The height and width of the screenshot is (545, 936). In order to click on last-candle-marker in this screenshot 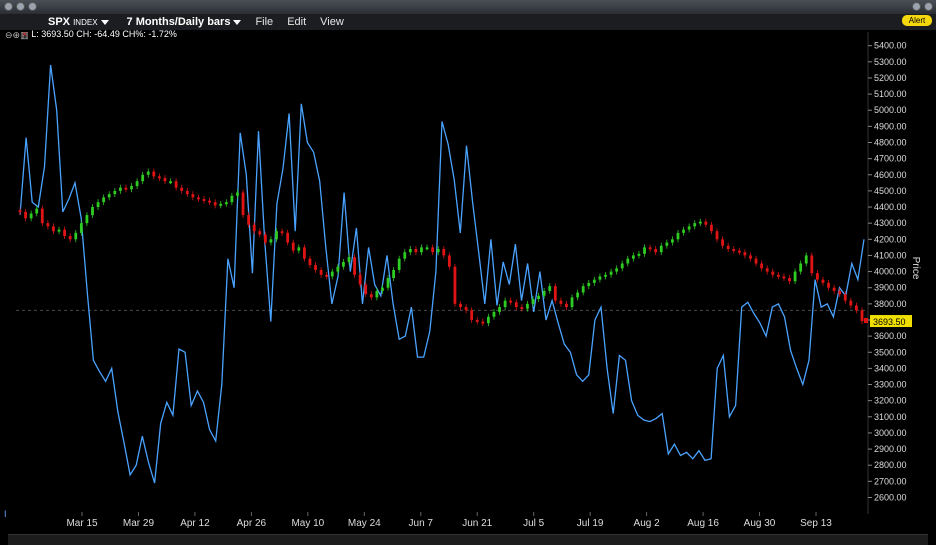, I will do `click(866, 321)`.